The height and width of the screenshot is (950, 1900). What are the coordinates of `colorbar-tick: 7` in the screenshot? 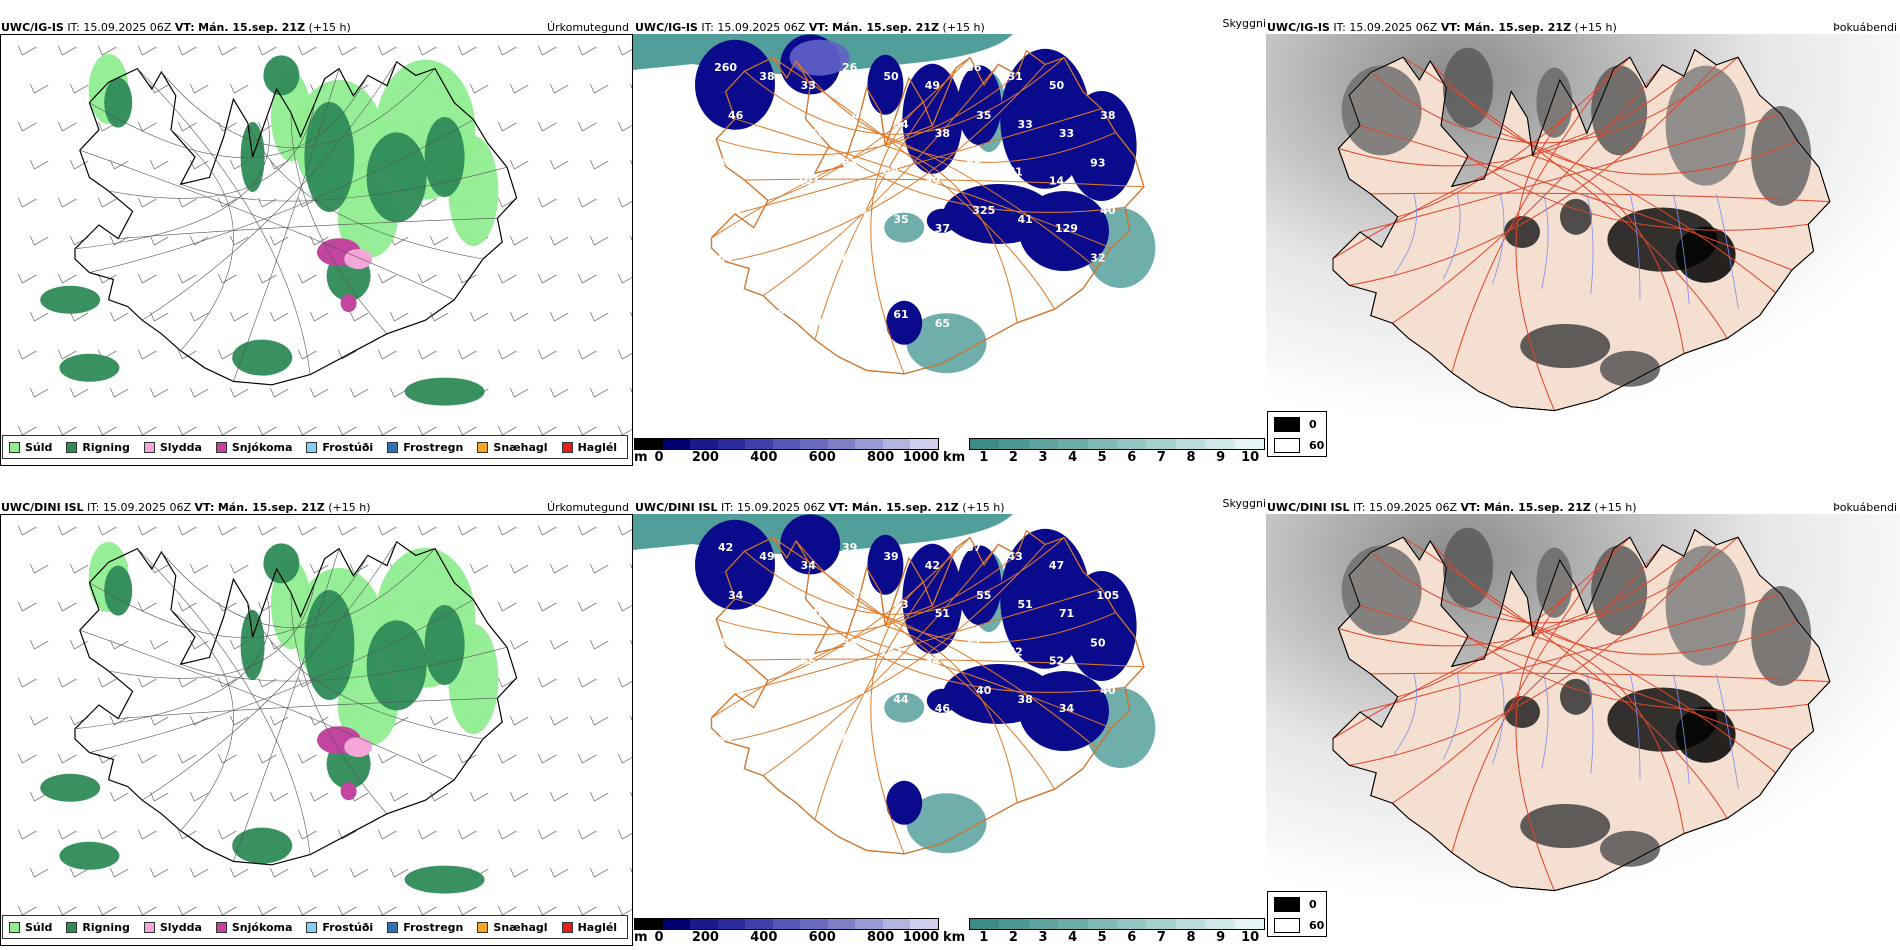 It's located at (1161, 457).